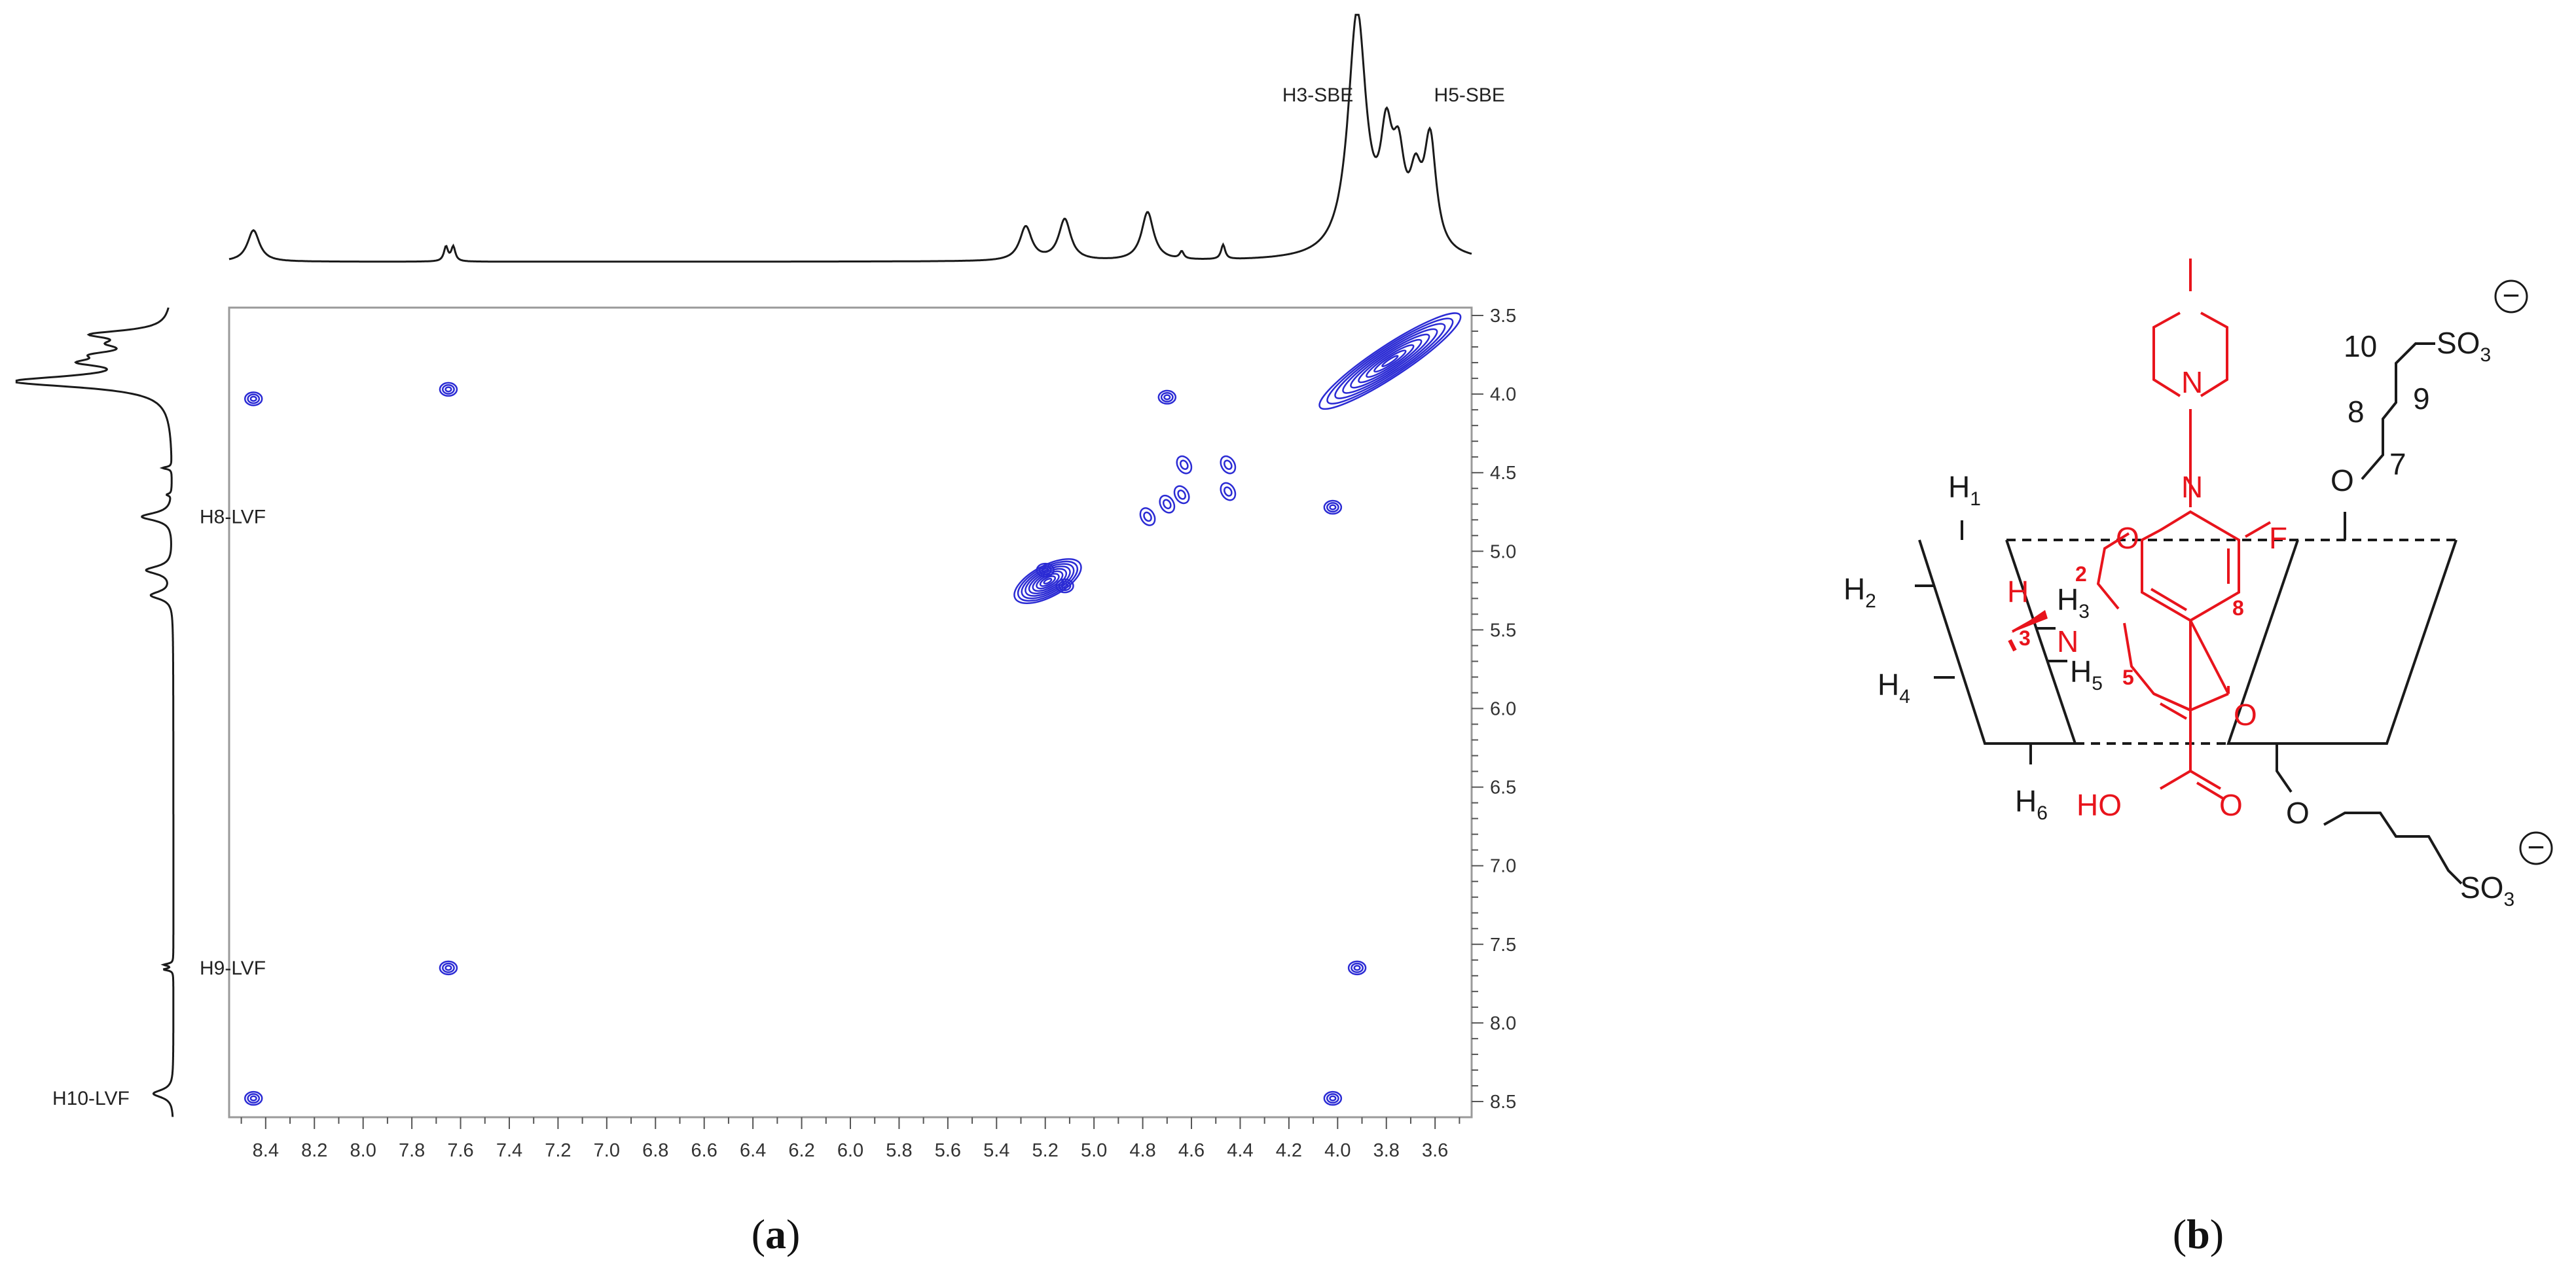 This screenshot has height=1273, width=2576. I want to click on ether-o-top: O, so click(2342, 480).